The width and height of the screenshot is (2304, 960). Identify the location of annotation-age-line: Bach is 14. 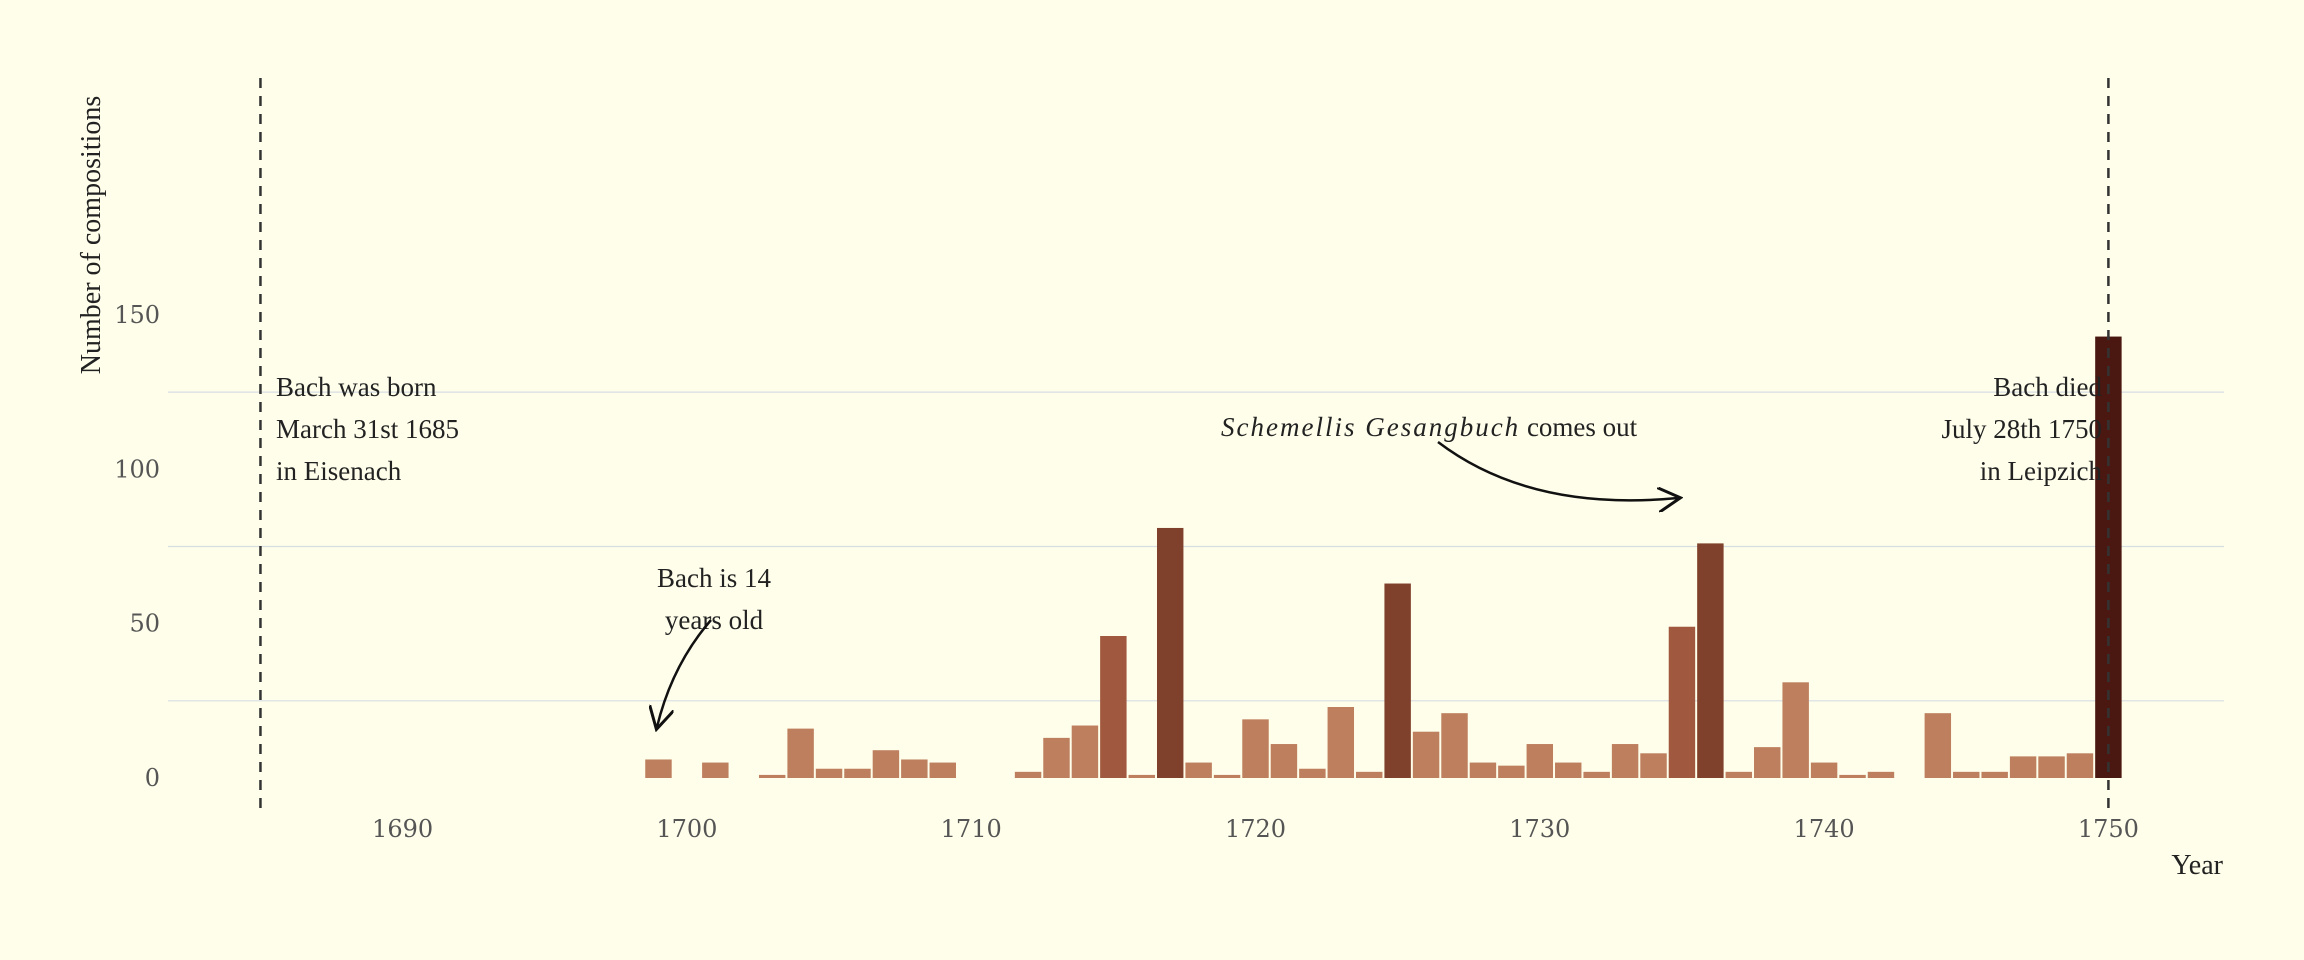
(714, 578).